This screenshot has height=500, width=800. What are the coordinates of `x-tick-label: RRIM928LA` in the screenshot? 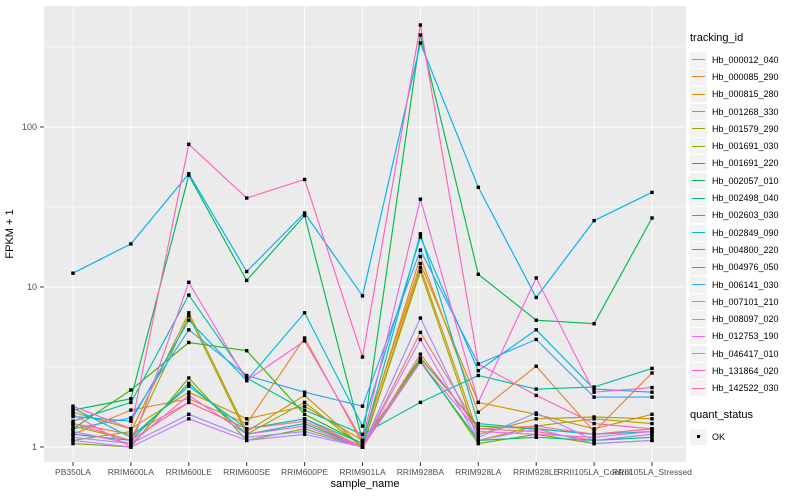 It's located at (478, 472).